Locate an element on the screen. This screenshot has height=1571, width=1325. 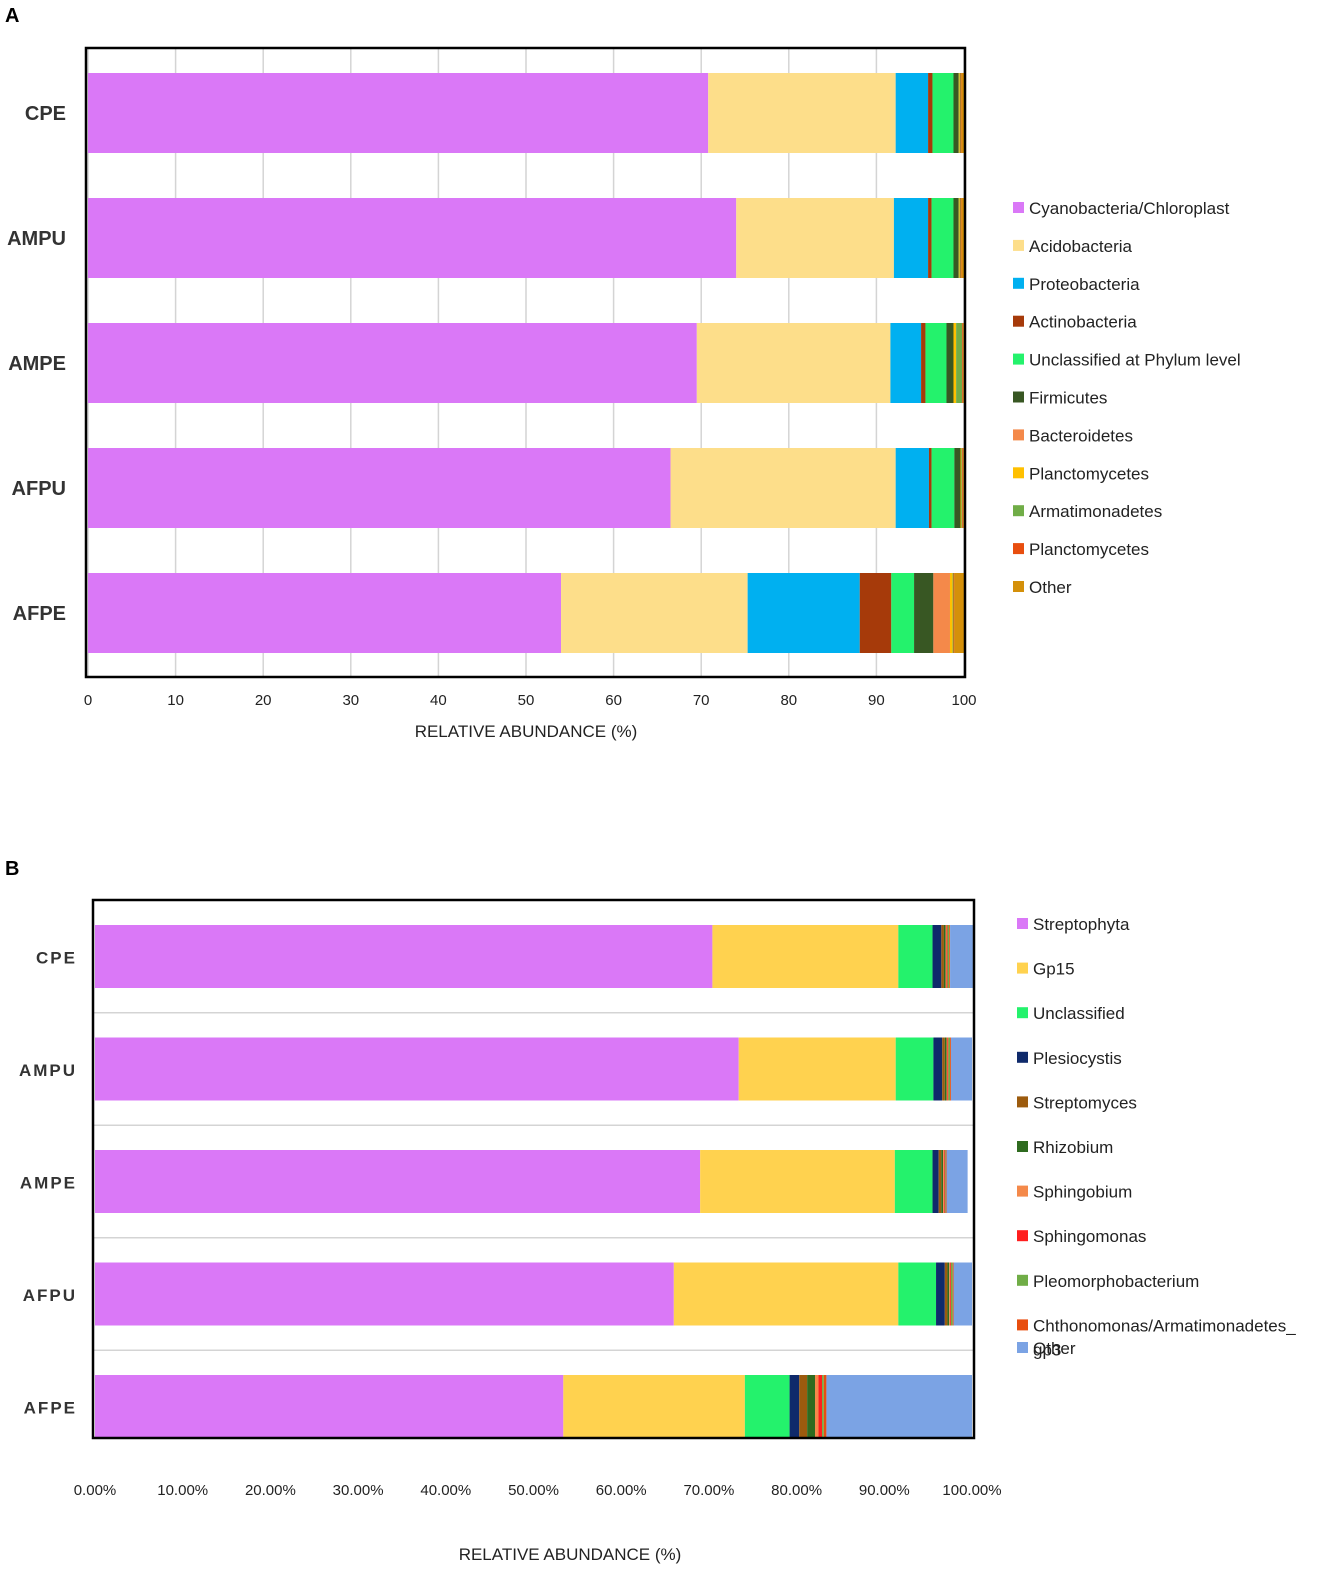
x-tick-label: 100.00% is located at coordinates (971, 1490).